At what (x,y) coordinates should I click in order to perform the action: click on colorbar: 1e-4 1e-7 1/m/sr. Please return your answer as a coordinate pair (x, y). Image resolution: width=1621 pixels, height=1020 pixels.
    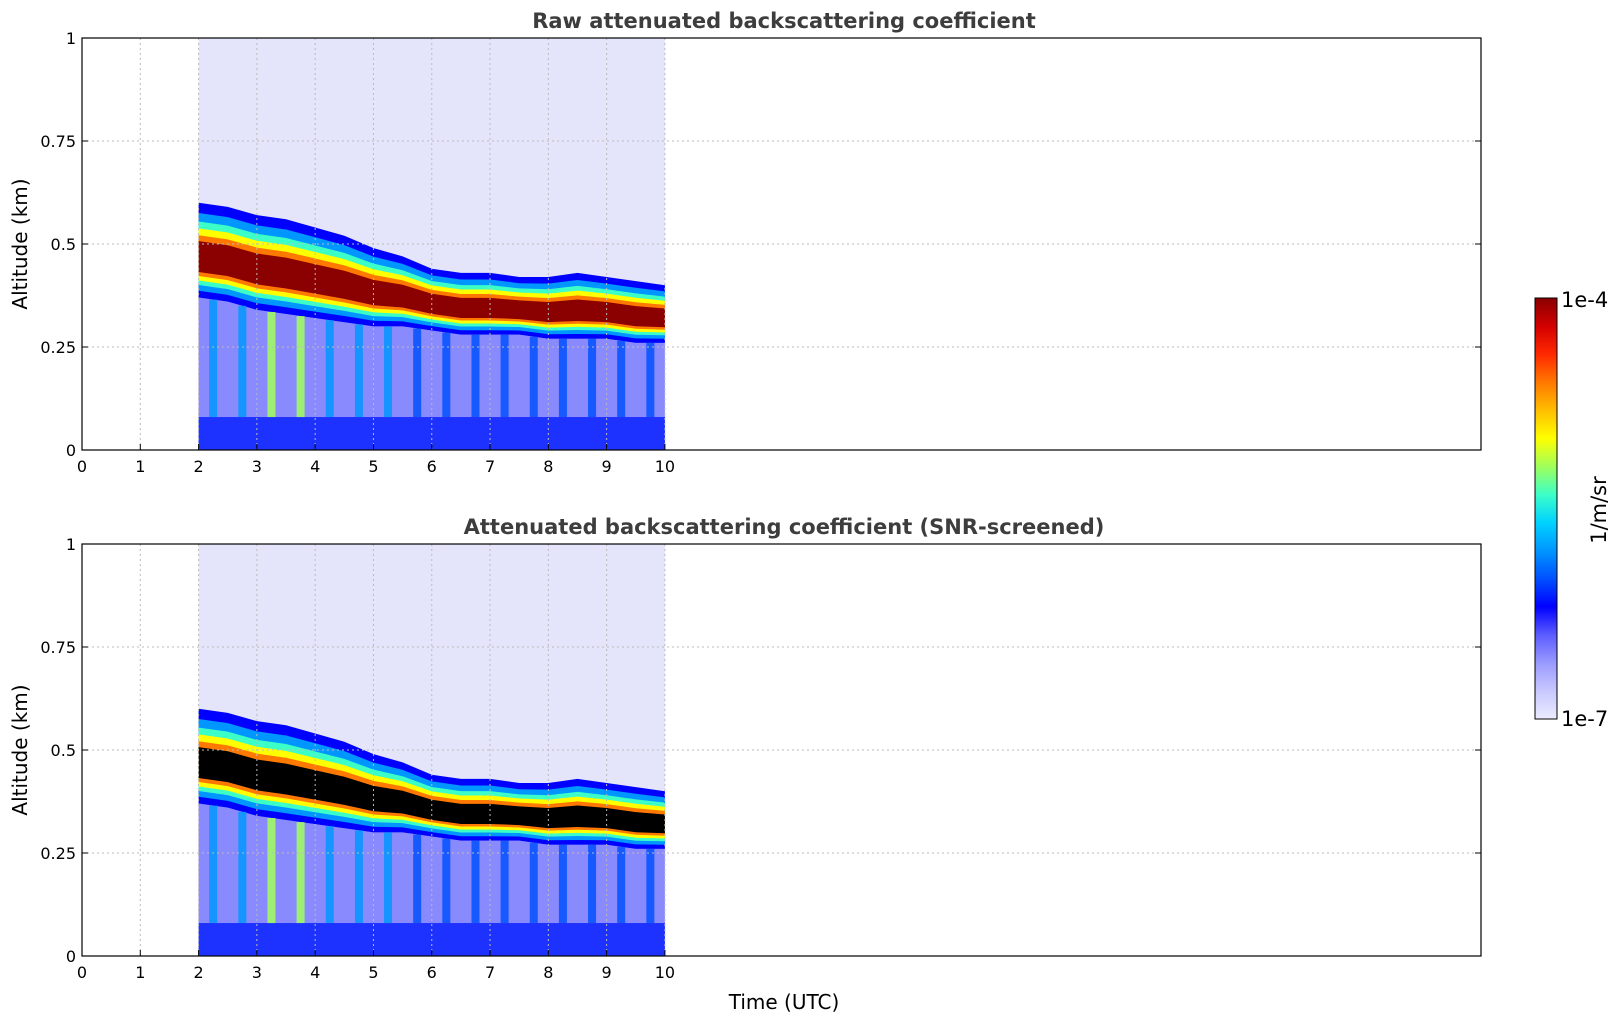
    Looking at the image, I should click on (1572, 509).